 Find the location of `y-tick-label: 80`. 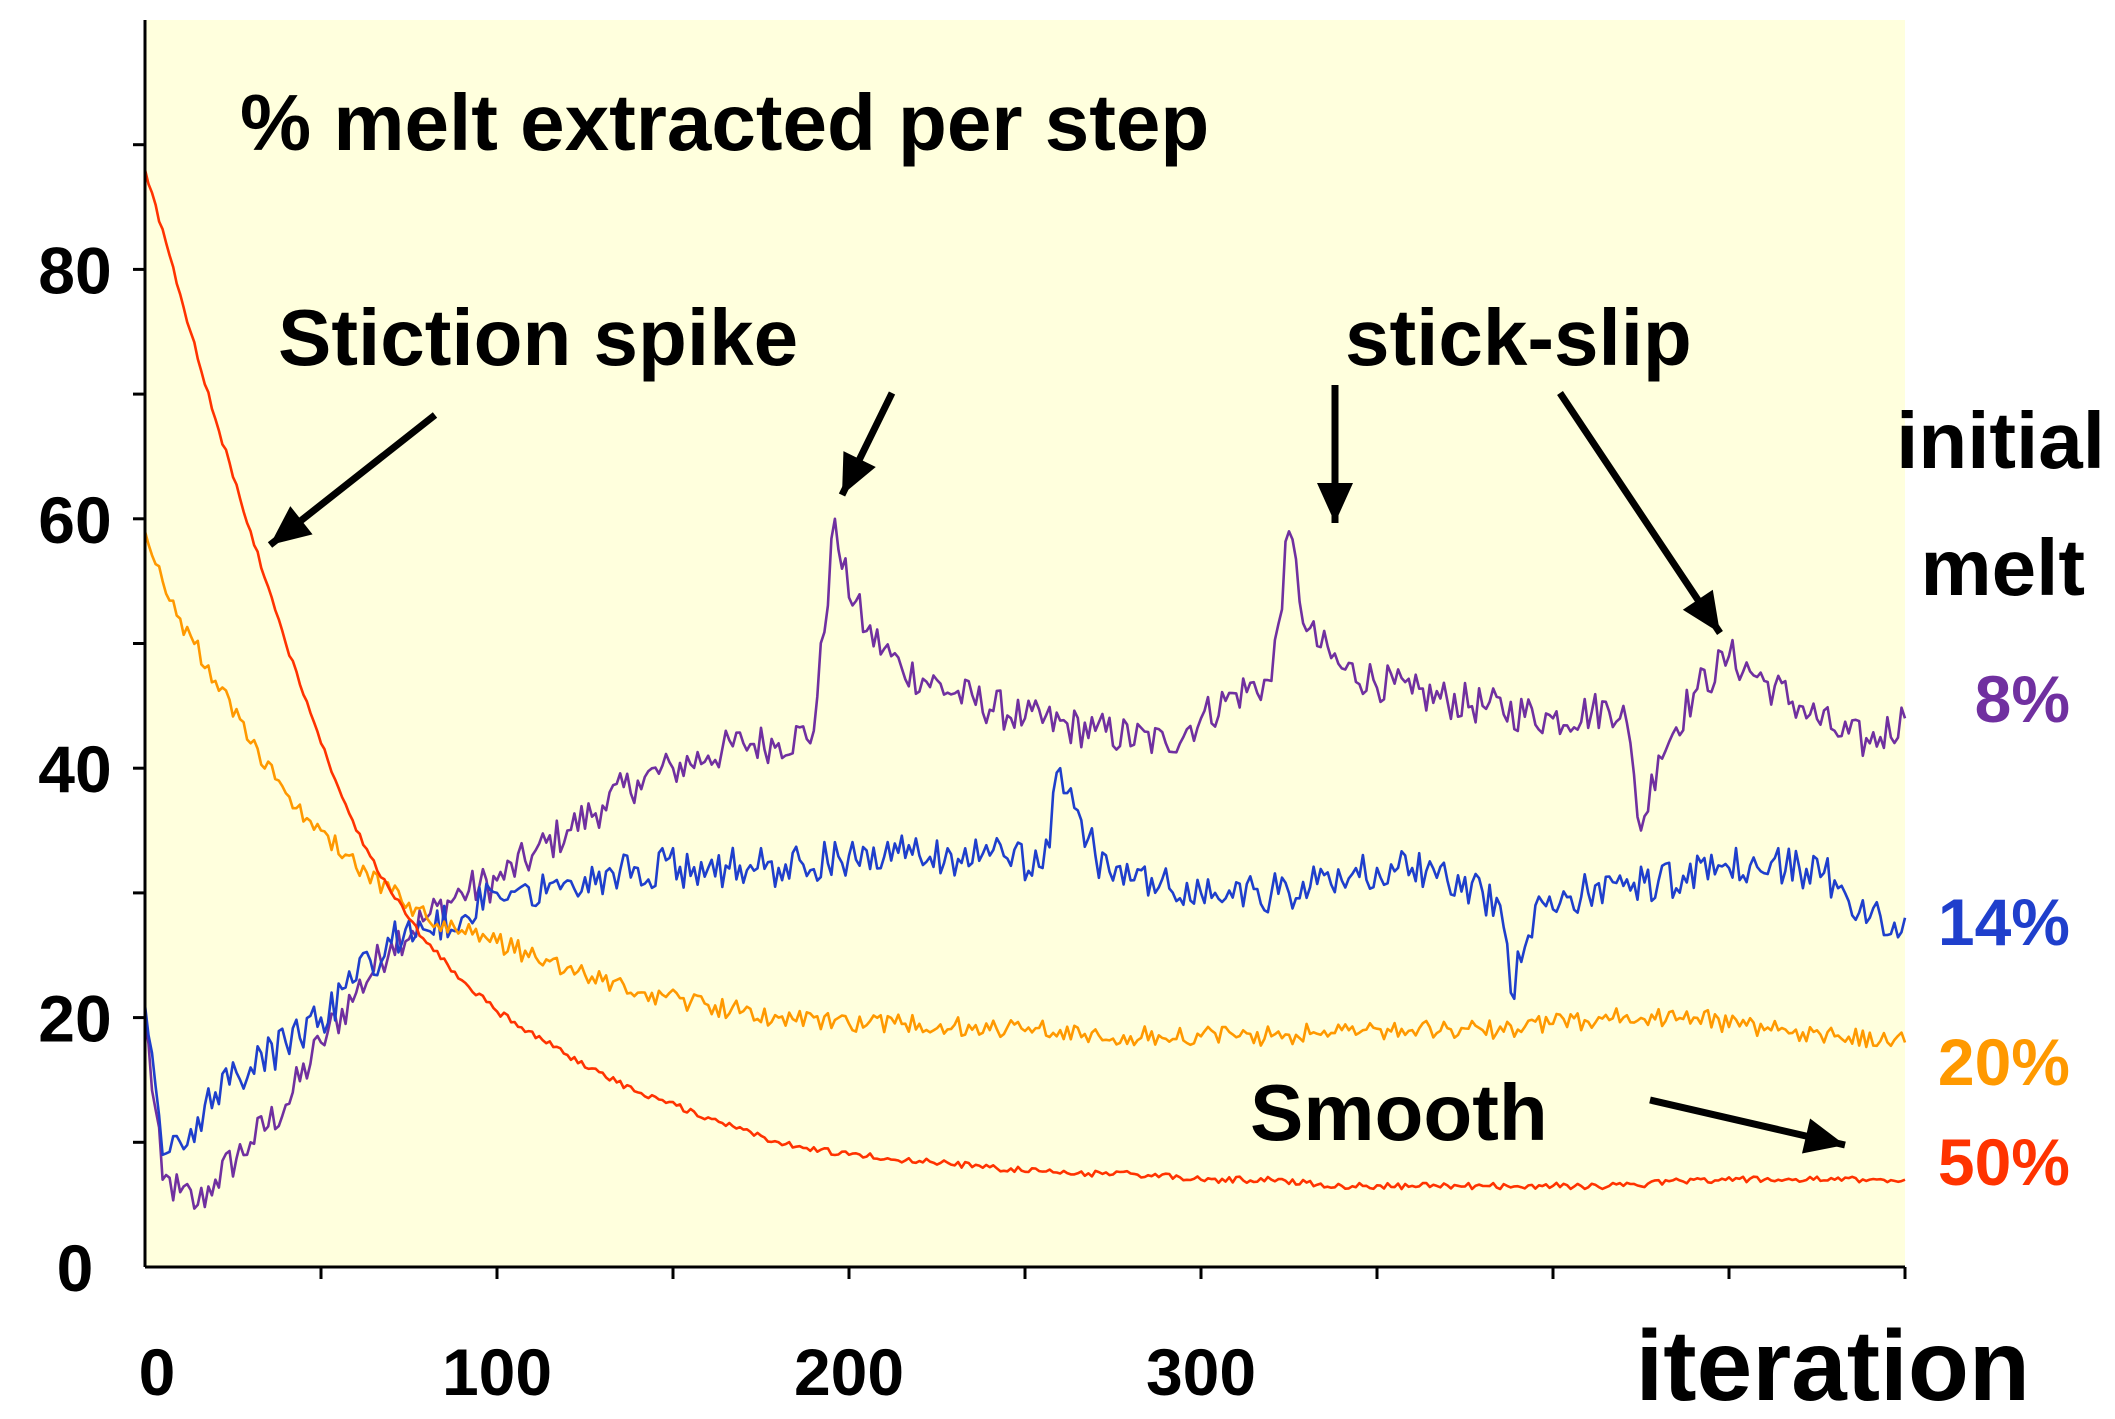

y-tick-label: 80 is located at coordinates (74, 270).